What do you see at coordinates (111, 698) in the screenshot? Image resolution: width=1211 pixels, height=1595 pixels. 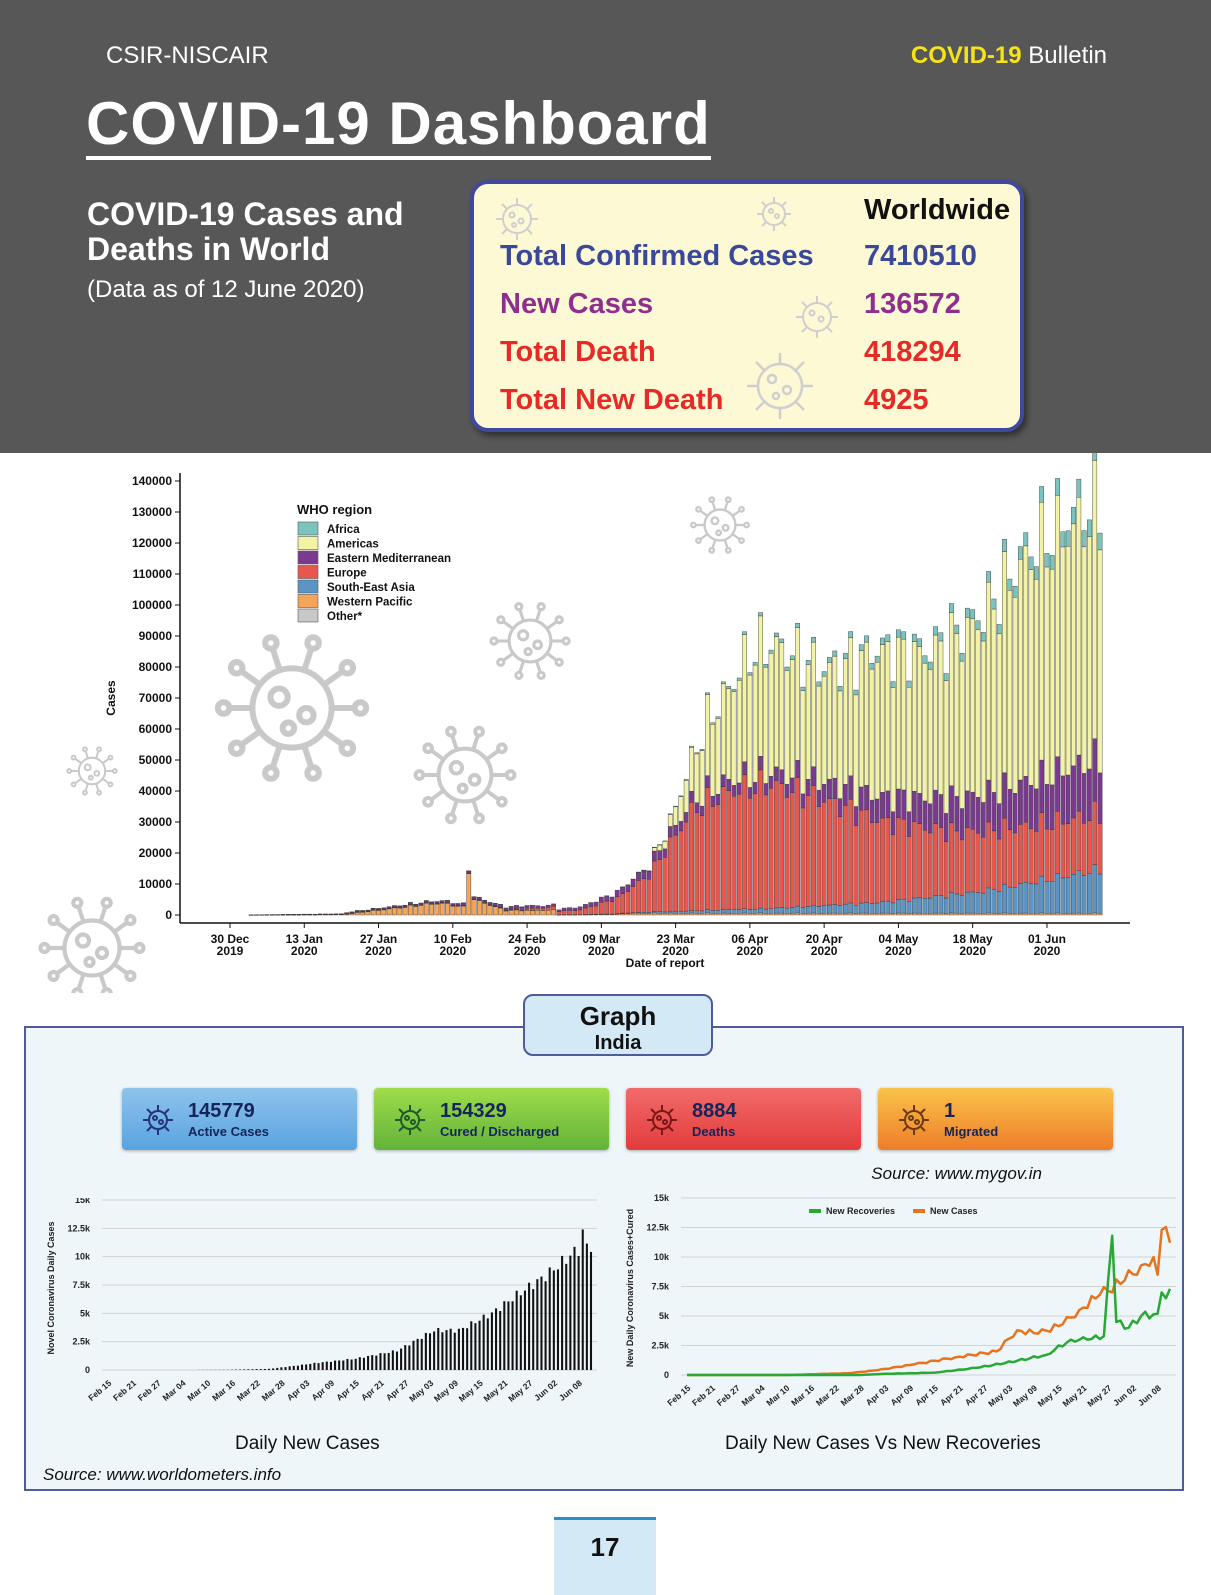 I see `y-axis-title: Cases` at bounding box center [111, 698].